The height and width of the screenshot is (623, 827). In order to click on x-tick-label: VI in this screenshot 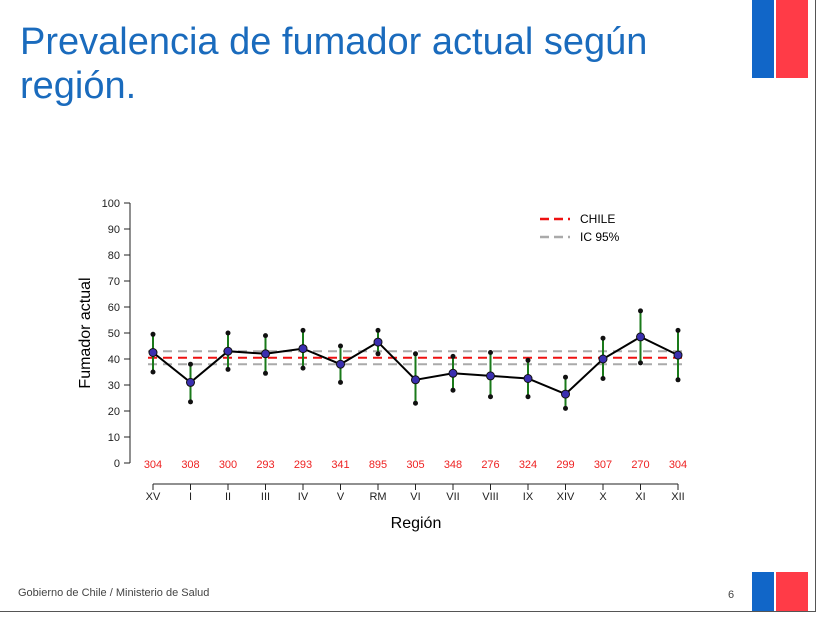, I will do `click(415, 497)`.